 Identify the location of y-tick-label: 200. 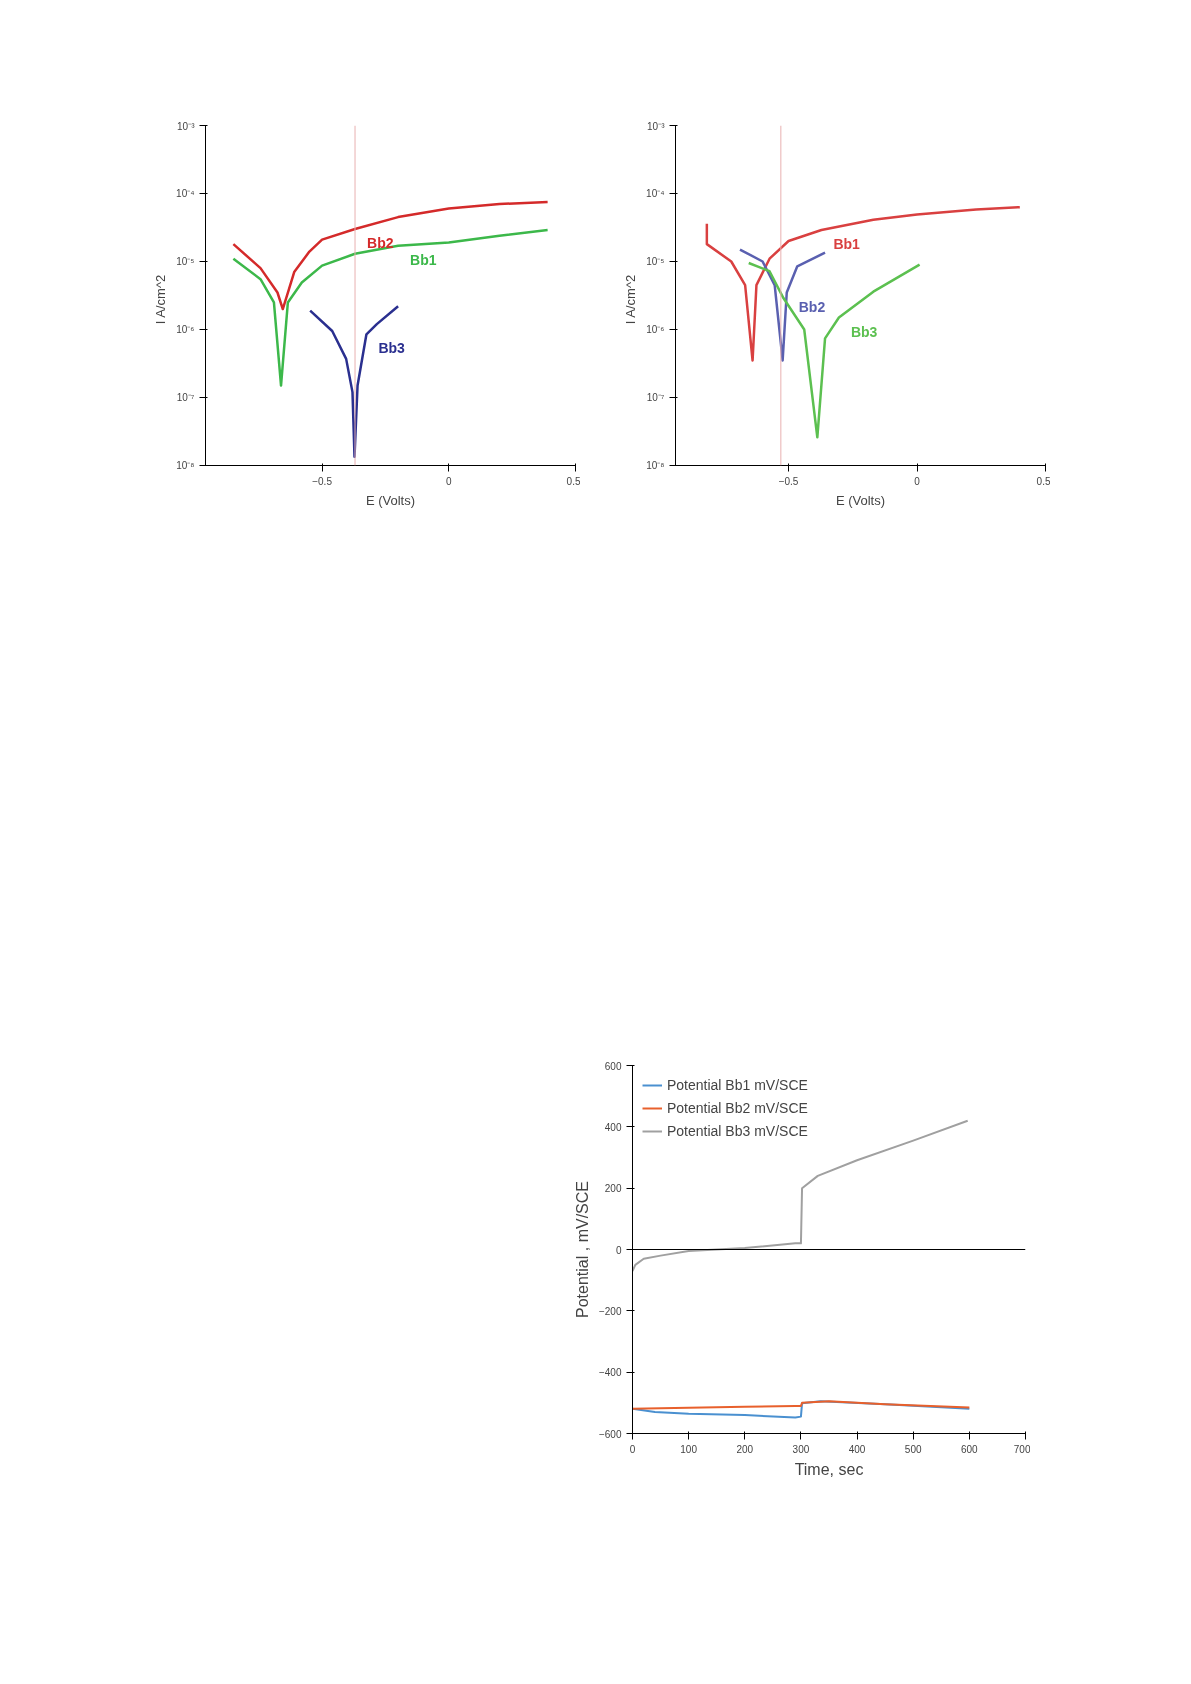
(613, 1189).